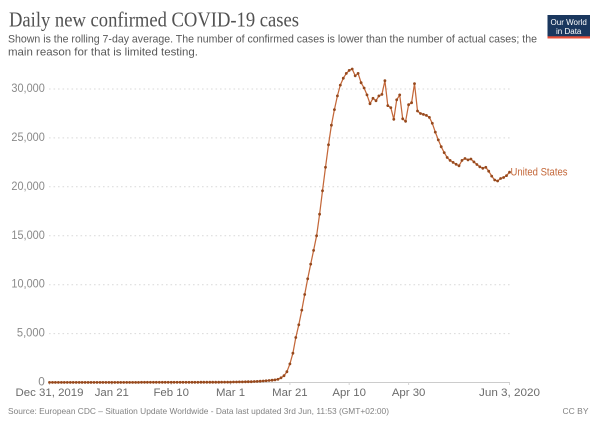  I want to click on svg-text: 5,000, so click(31, 333).